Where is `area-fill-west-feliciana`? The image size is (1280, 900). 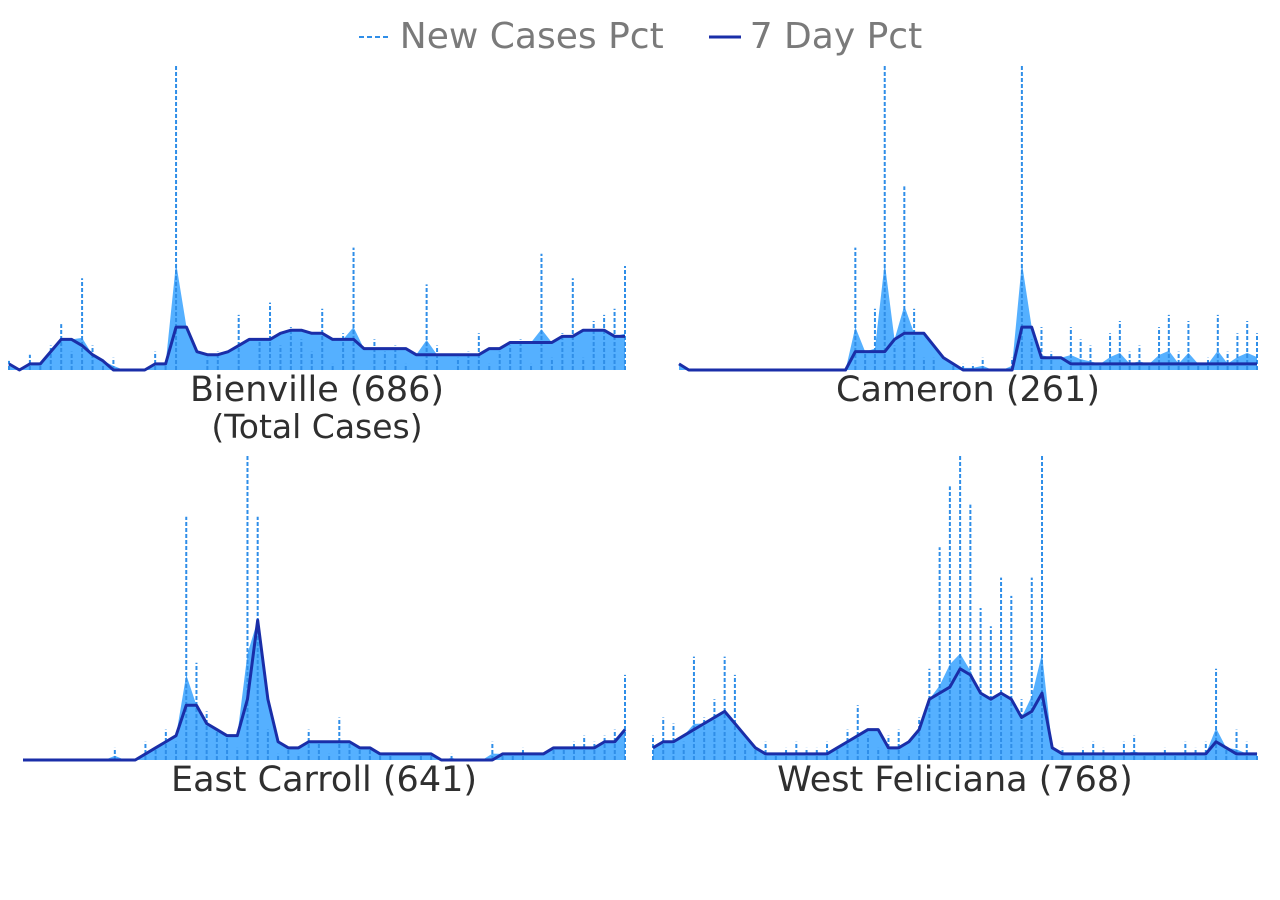 area-fill-west-feliciana is located at coordinates (955, 706).